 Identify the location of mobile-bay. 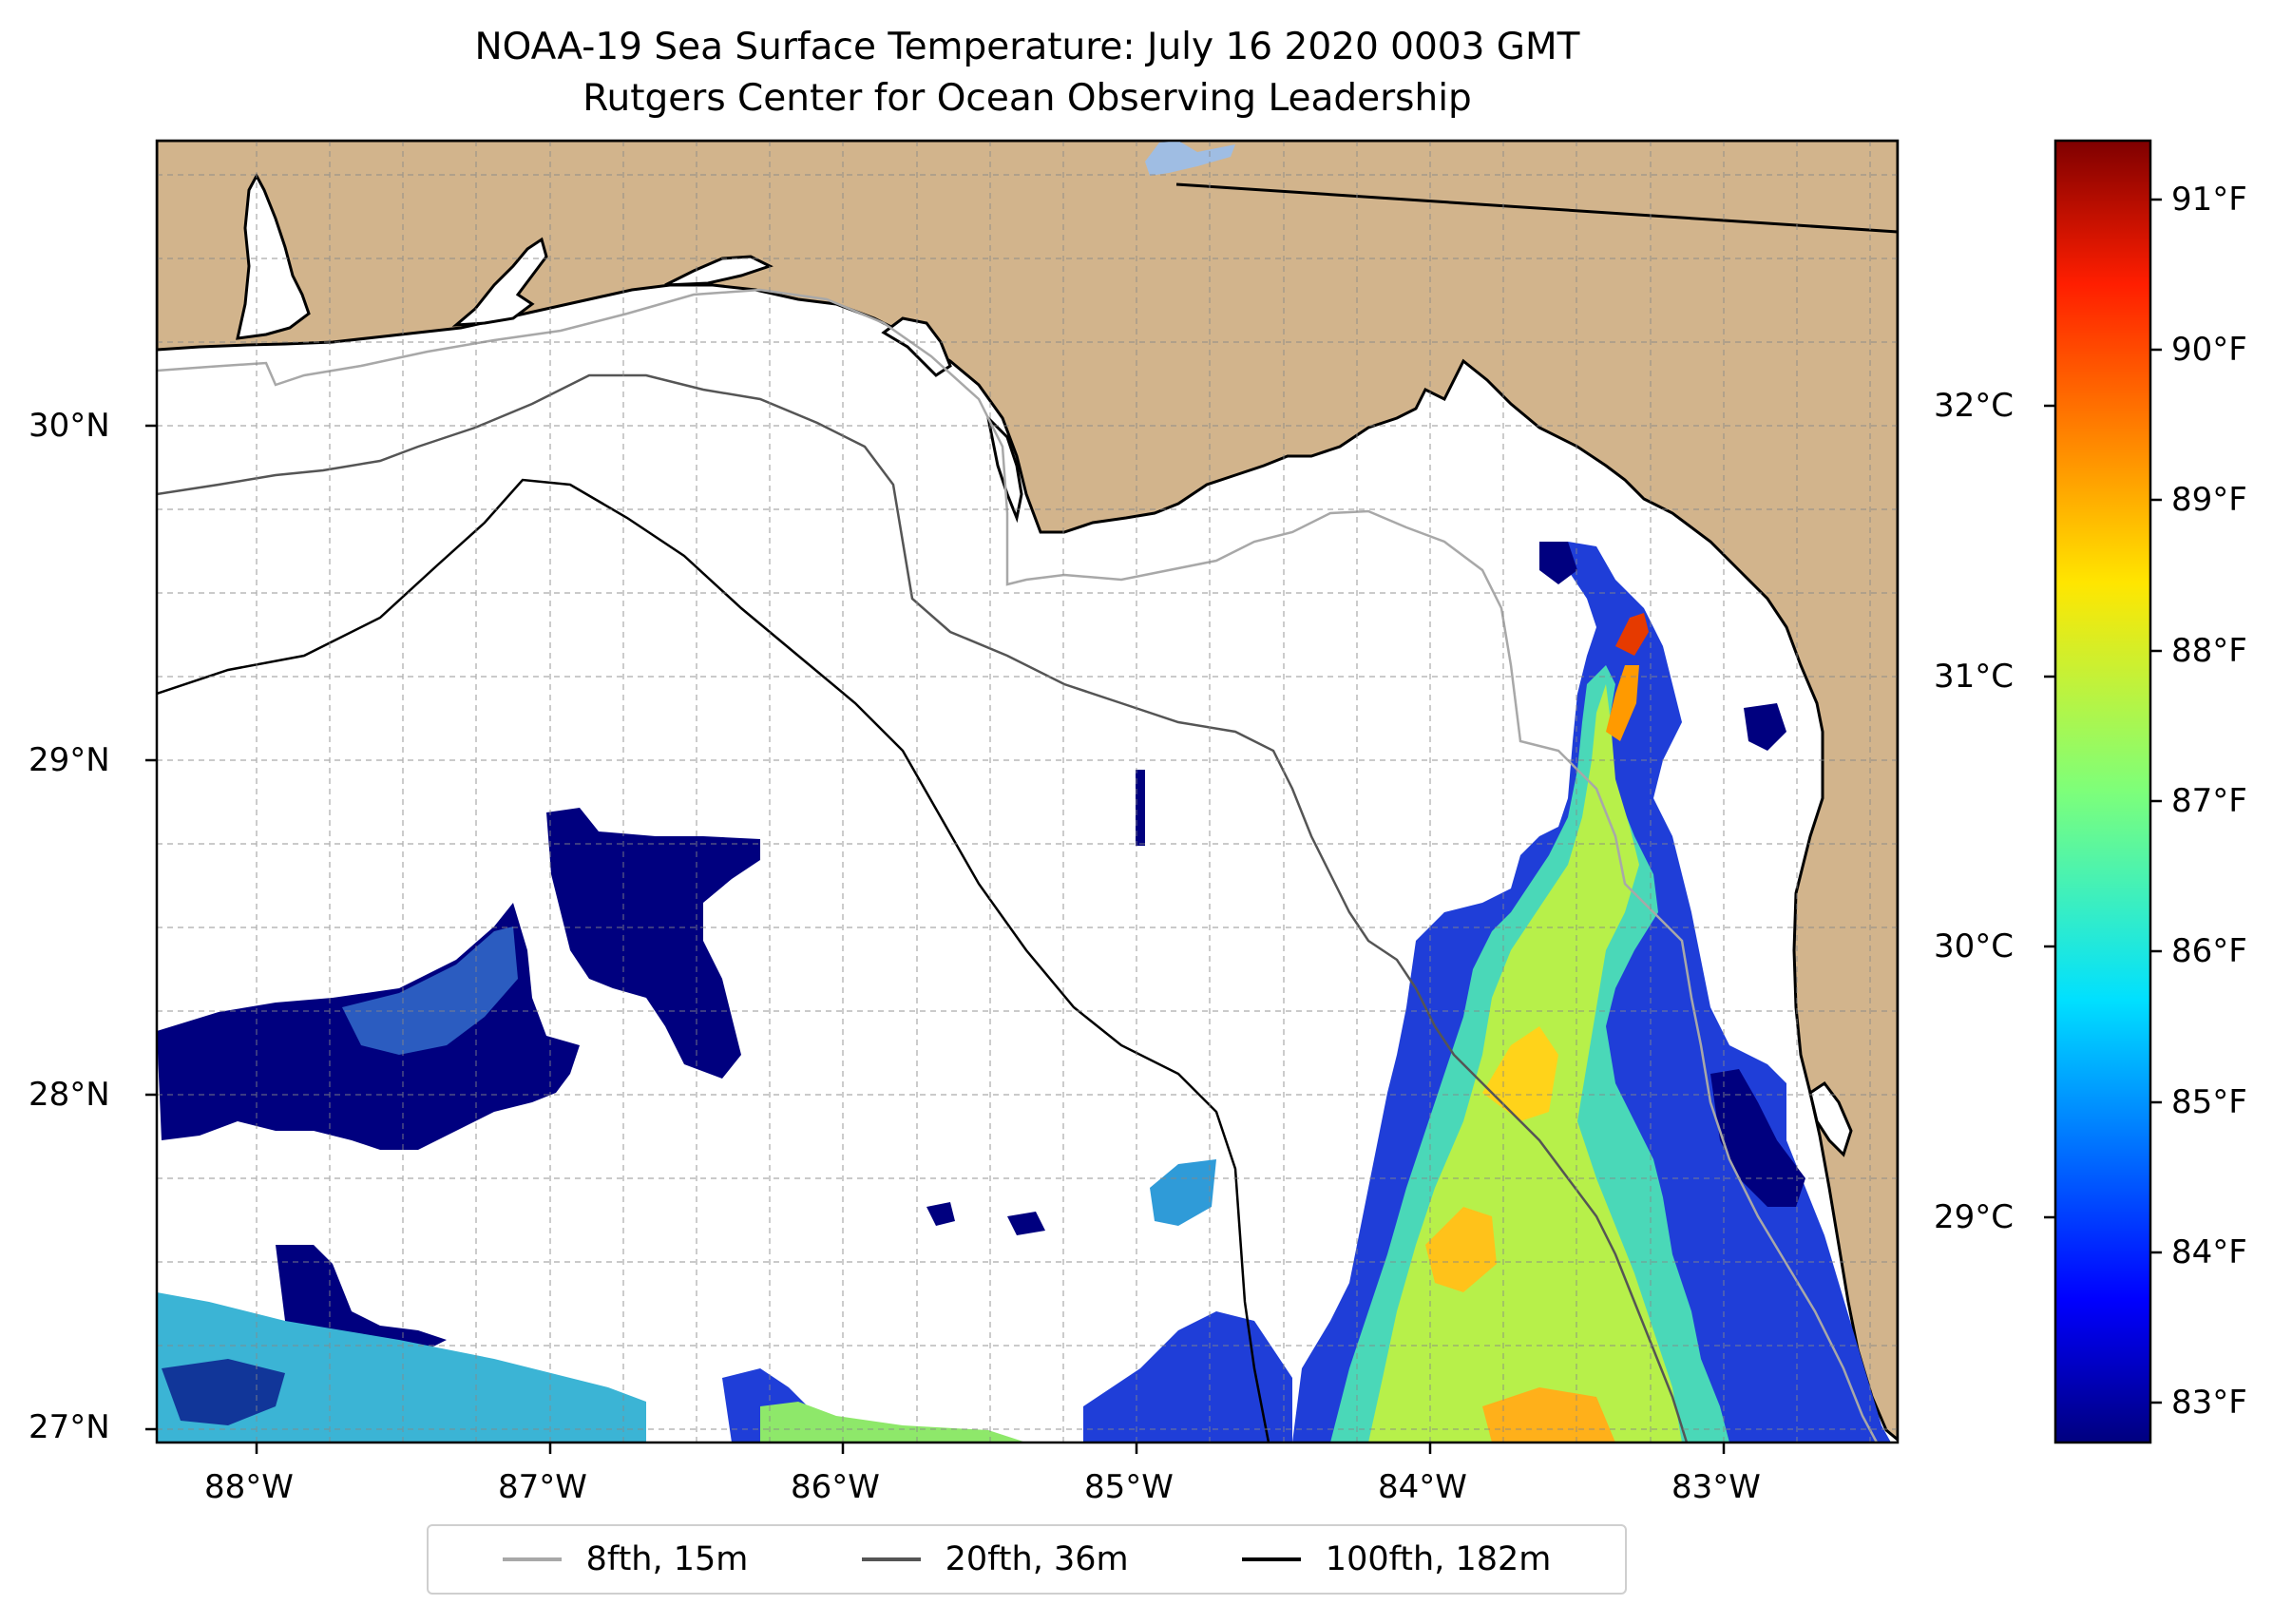
(273, 256).